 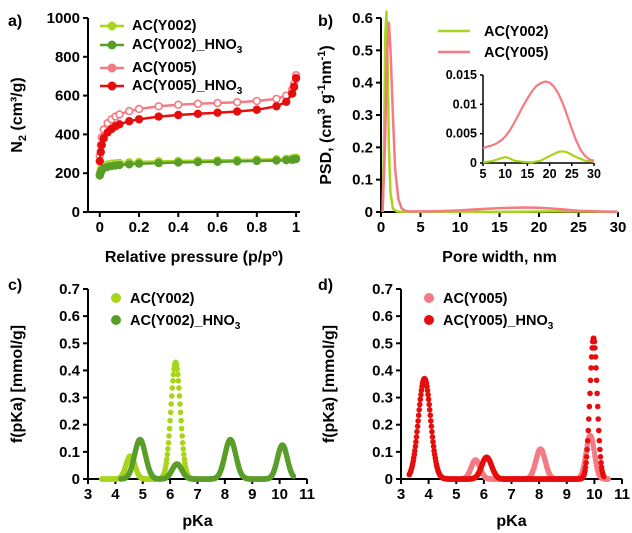 What do you see at coordinates (363, 83) in the screenshot?
I see `y-tick-label: 0.4` at bounding box center [363, 83].